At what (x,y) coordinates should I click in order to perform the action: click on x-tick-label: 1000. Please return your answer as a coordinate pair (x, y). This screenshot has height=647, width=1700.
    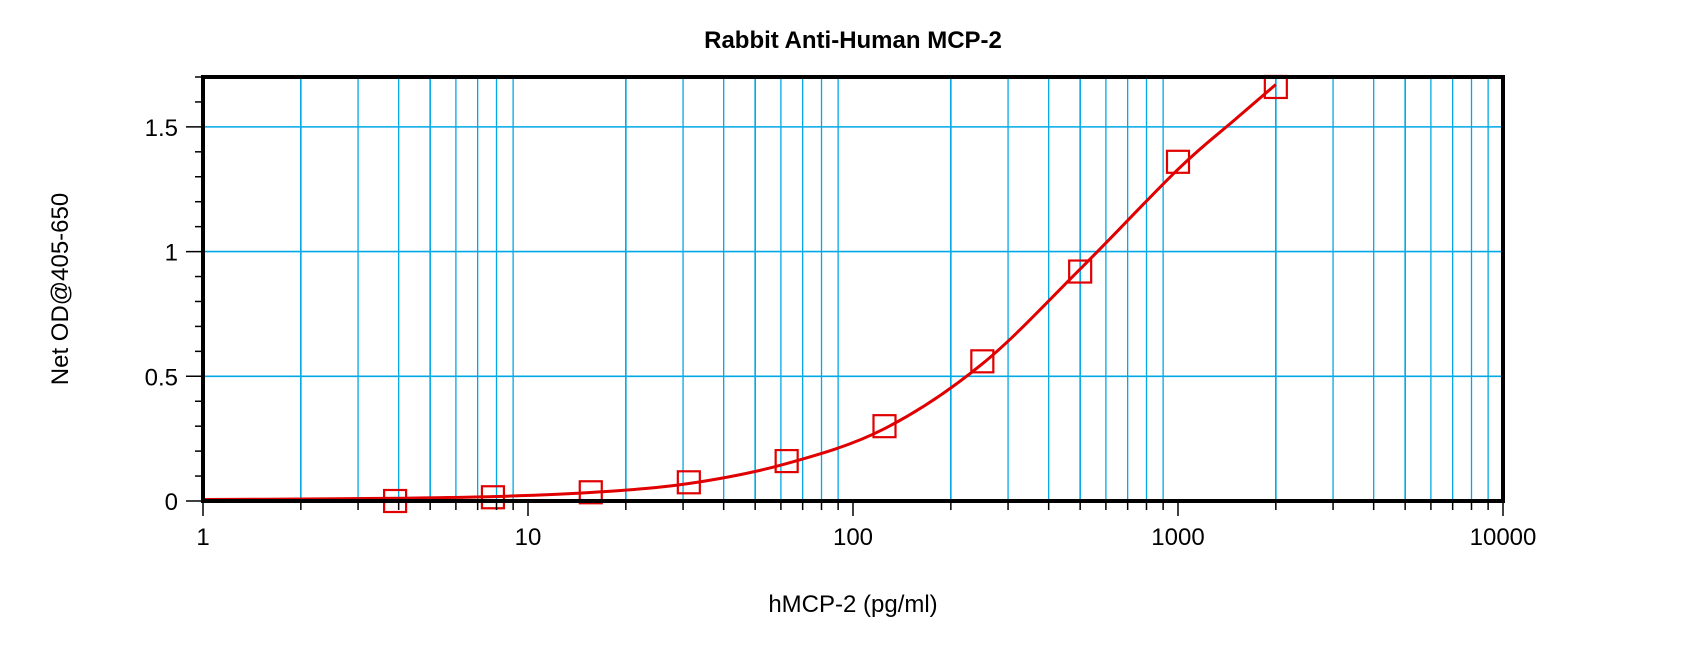
    Looking at the image, I should click on (1177, 537).